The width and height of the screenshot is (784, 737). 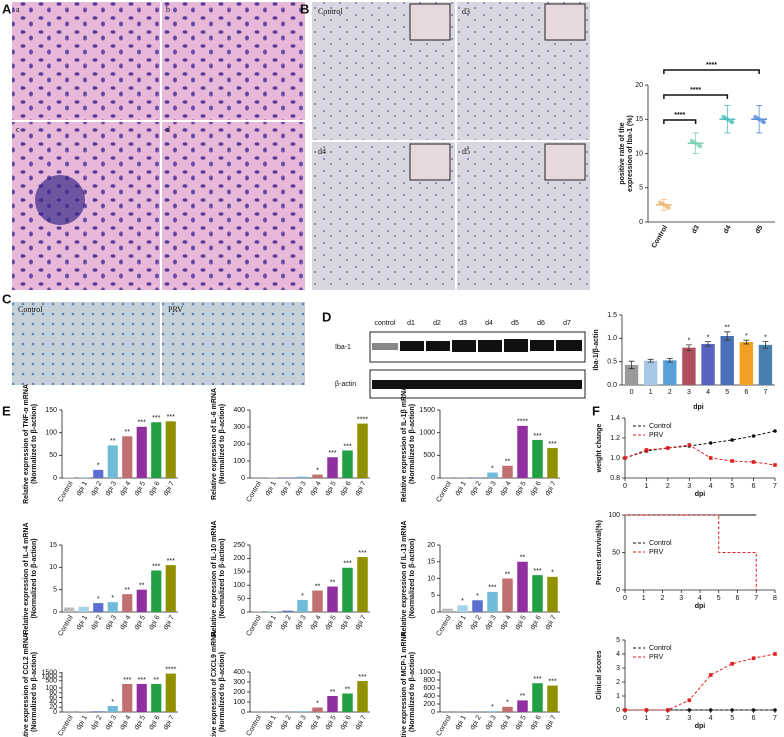 I want to click on c-images, so click(x=158, y=343).